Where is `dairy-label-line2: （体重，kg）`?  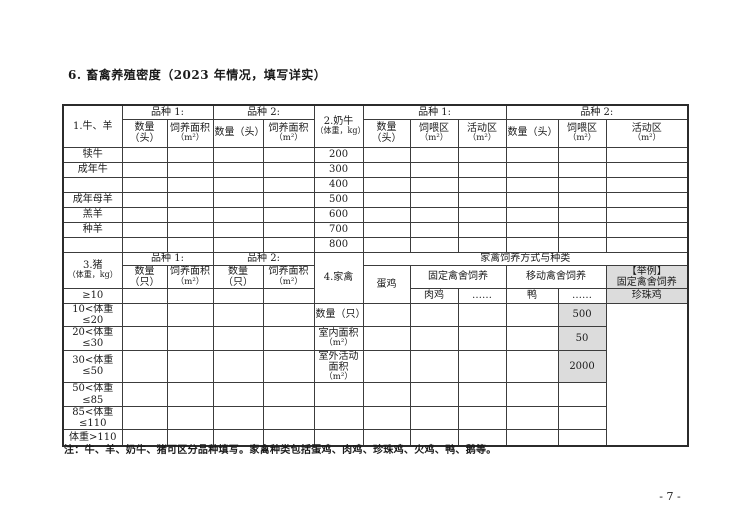
dairy-label-line2: （体重，kg） is located at coordinates (339, 131).